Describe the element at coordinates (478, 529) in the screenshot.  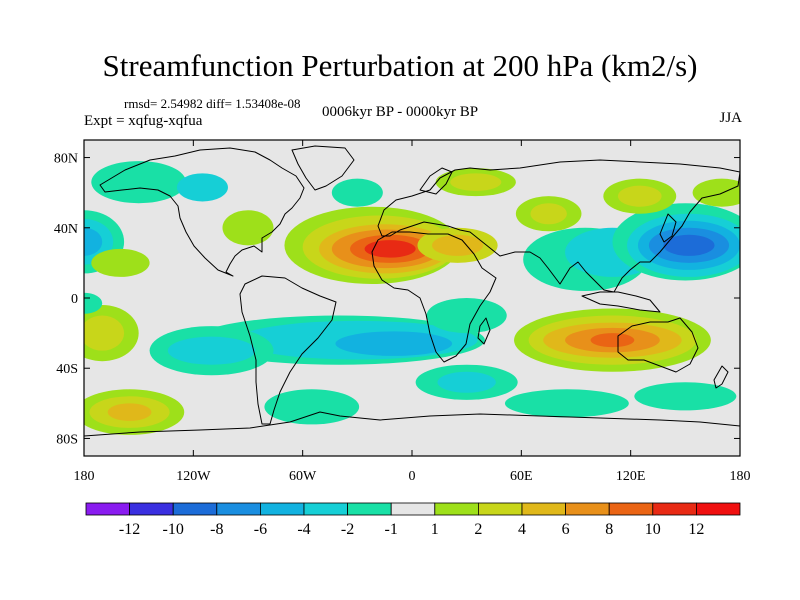
I see `colorbar-label: 2` at that location.